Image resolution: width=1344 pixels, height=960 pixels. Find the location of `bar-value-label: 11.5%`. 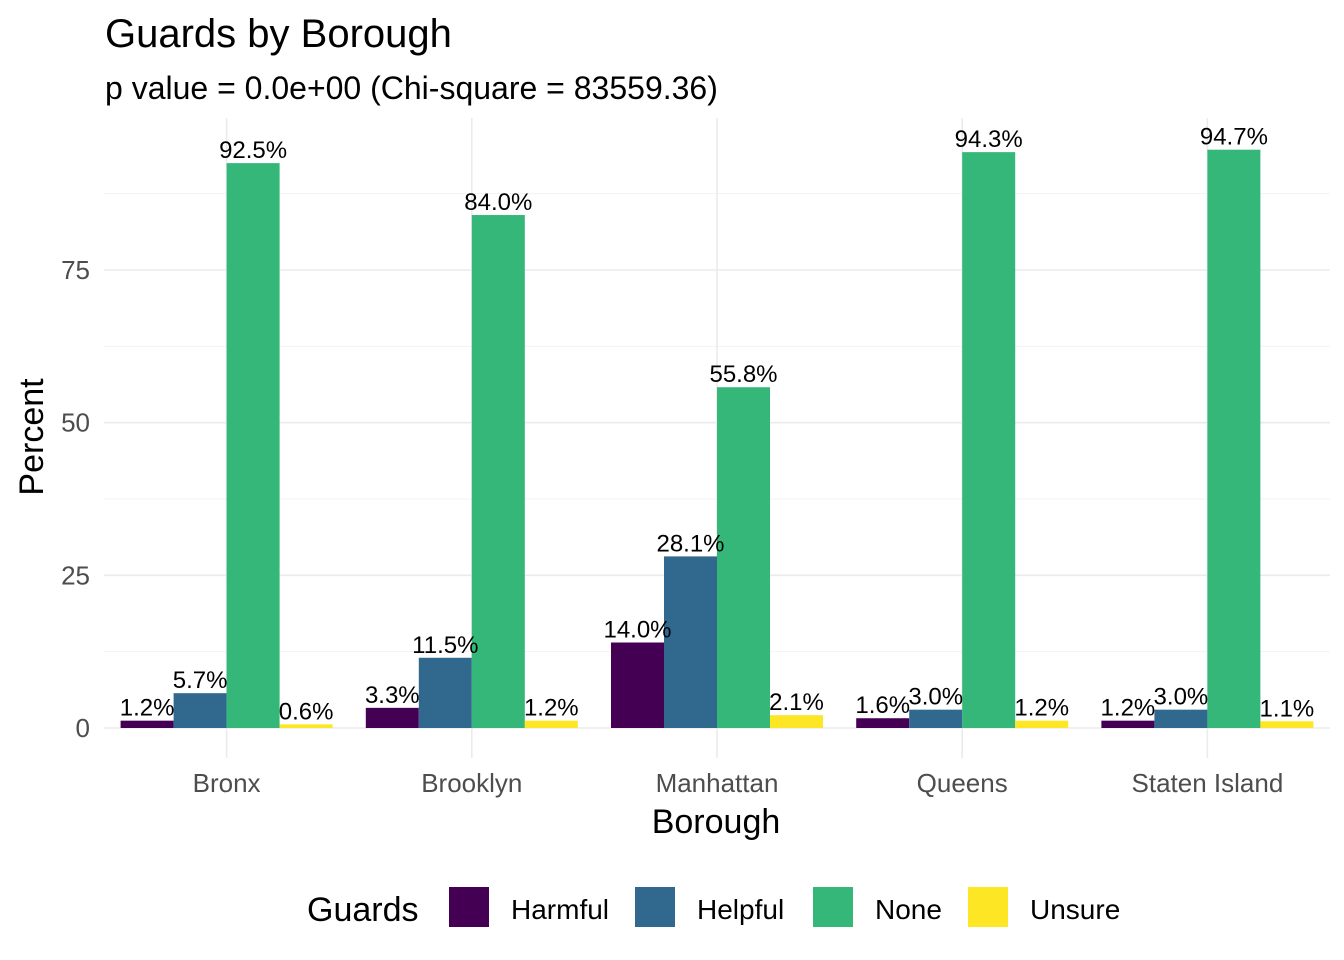

bar-value-label: 11.5% is located at coordinates (445, 645).